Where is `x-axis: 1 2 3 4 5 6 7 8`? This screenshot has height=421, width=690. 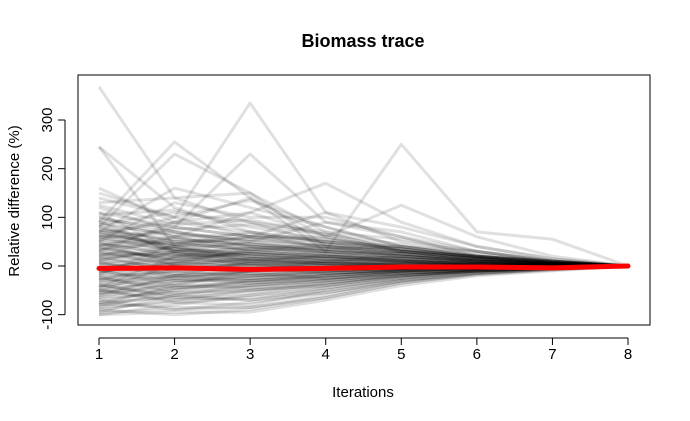
x-axis: 1 2 3 4 5 6 7 8 is located at coordinates (363, 350).